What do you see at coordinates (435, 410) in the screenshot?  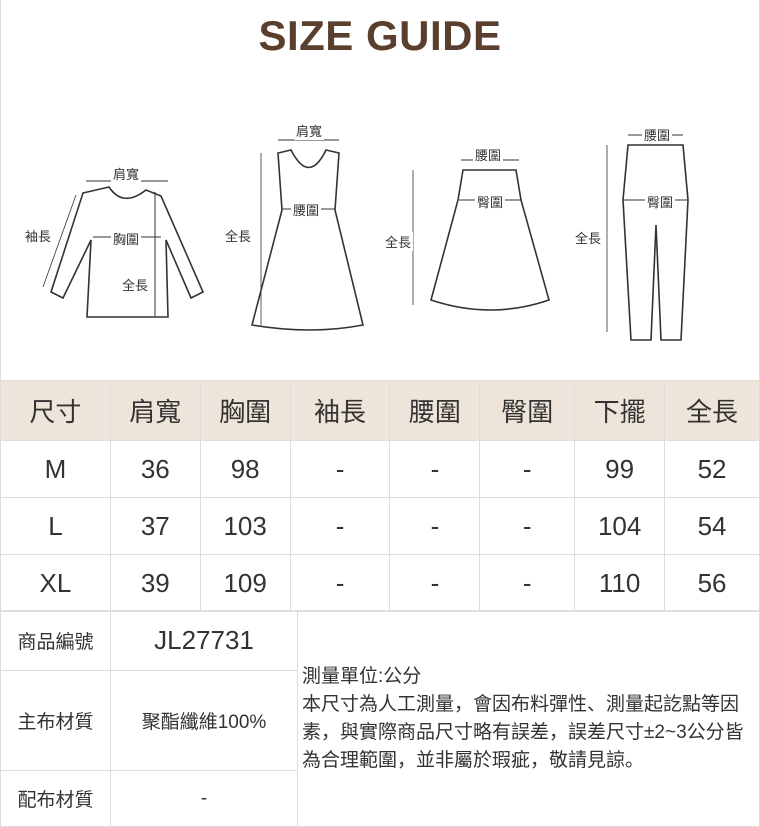 I see `header-waist: 腰圍` at bounding box center [435, 410].